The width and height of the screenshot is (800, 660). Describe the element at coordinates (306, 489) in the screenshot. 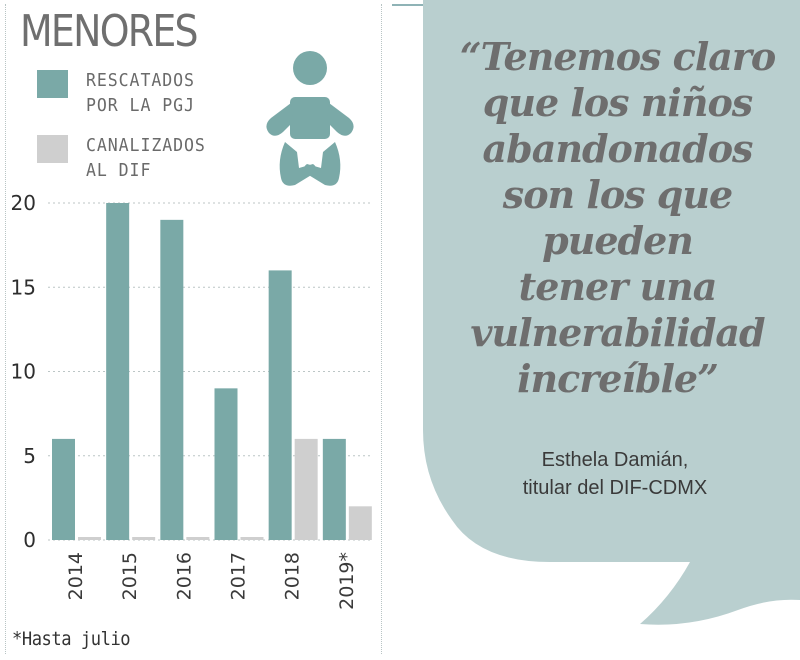

I see `bar-canalizados-2018` at that location.